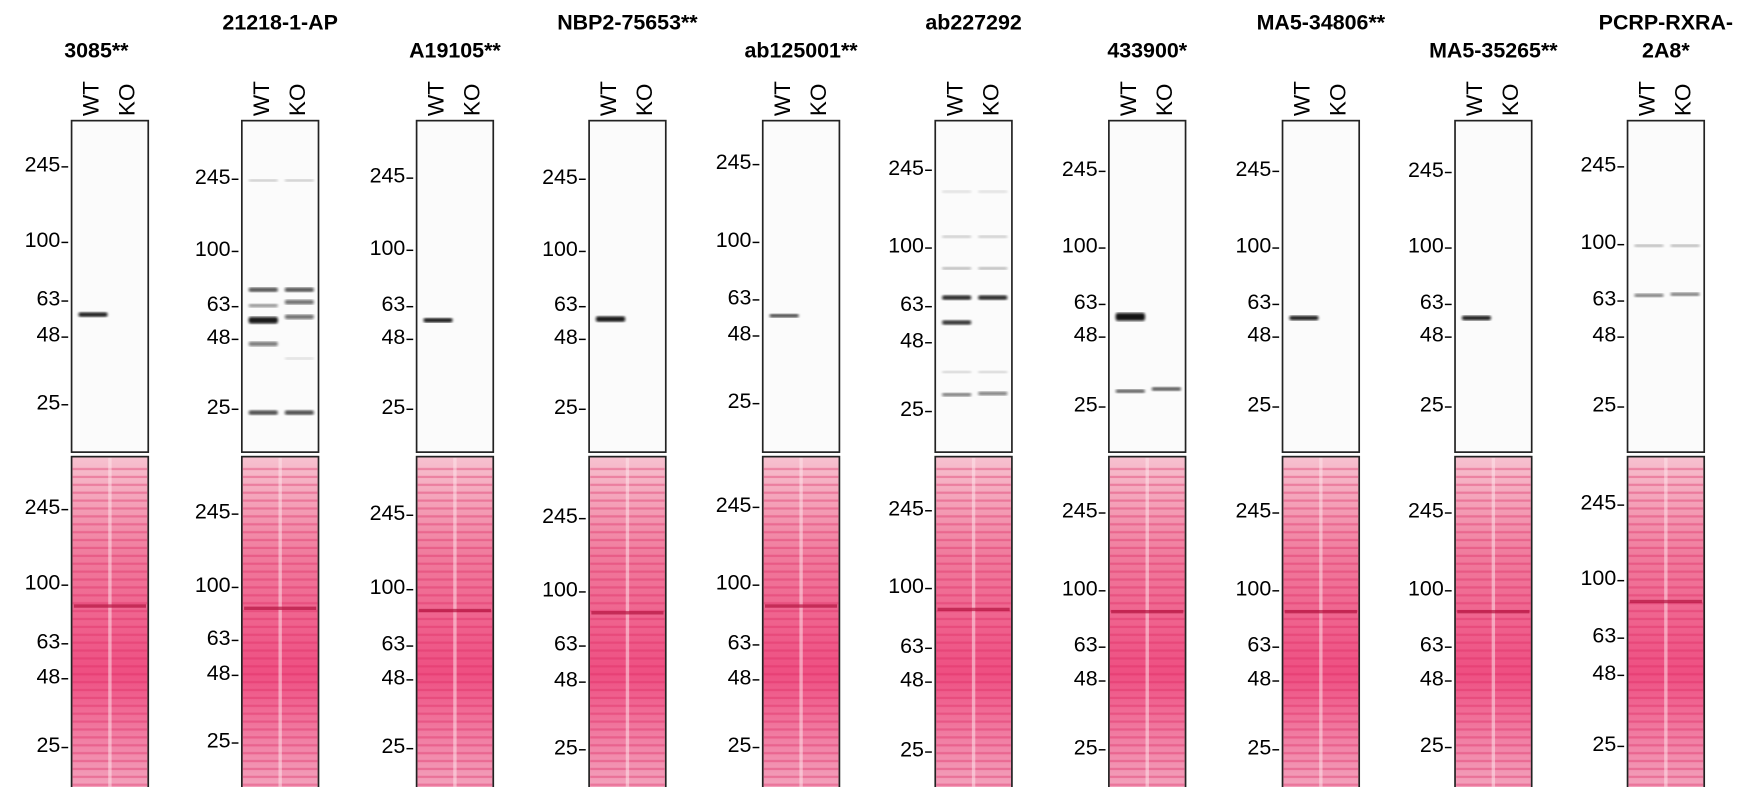 This screenshot has height=787, width=1760. What do you see at coordinates (627, 22) in the screenshot?
I see `antibody-title: NBP2-75653**` at bounding box center [627, 22].